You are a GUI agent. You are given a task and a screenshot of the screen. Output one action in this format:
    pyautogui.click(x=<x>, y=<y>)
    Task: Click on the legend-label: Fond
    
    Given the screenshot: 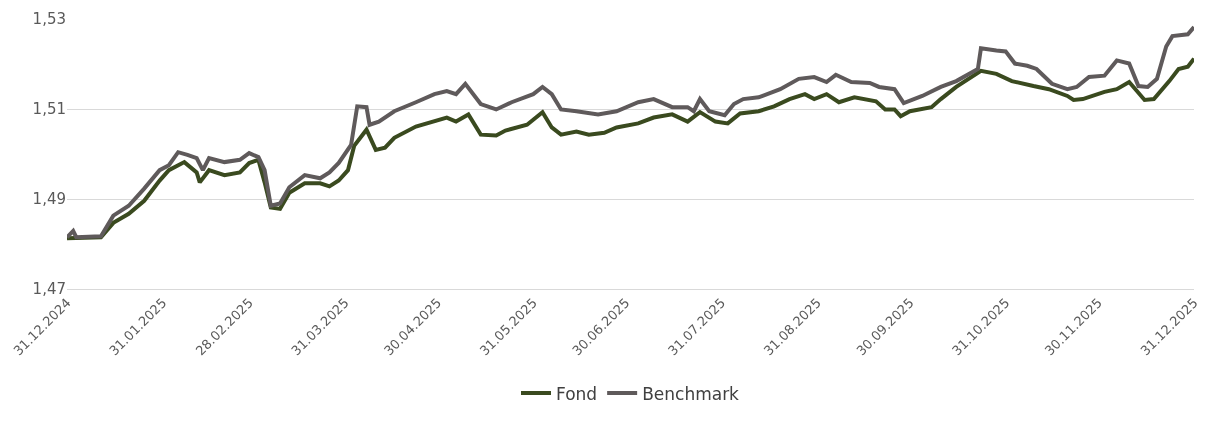 What is the action you would take?
    pyautogui.click(x=577, y=393)
    